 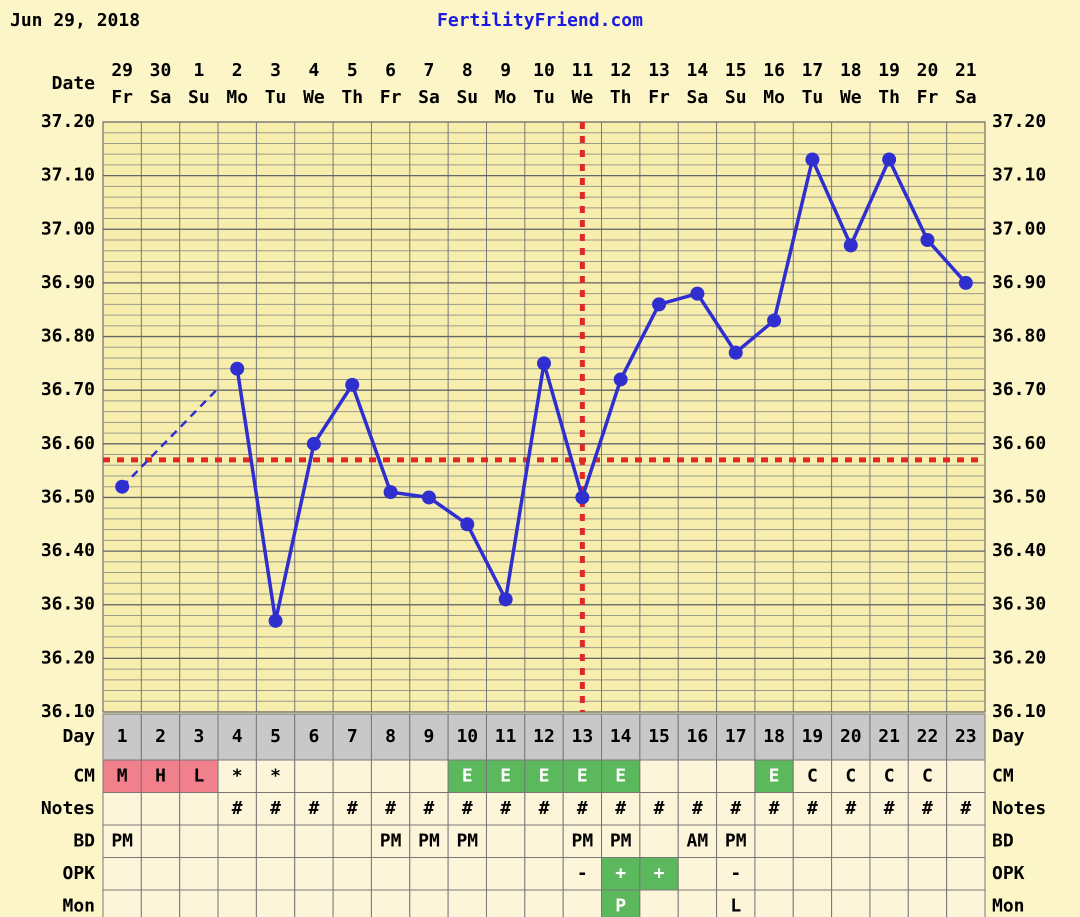 What do you see at coordinates (391, 97) in the screenshot?
I see `weekday-label: Fr` at bounding box center [391, 97].